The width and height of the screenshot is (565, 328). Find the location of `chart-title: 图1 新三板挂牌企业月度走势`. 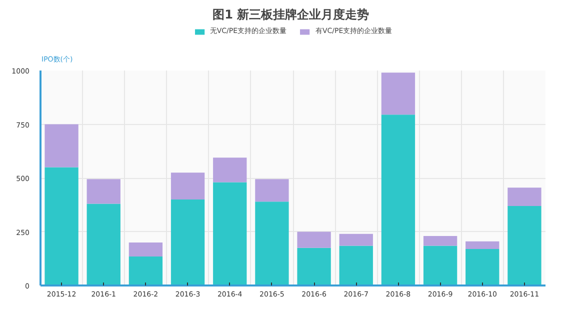

chart-title: 图1 新三板挂牌企业月度走势 is located at coordinates (291, 15).